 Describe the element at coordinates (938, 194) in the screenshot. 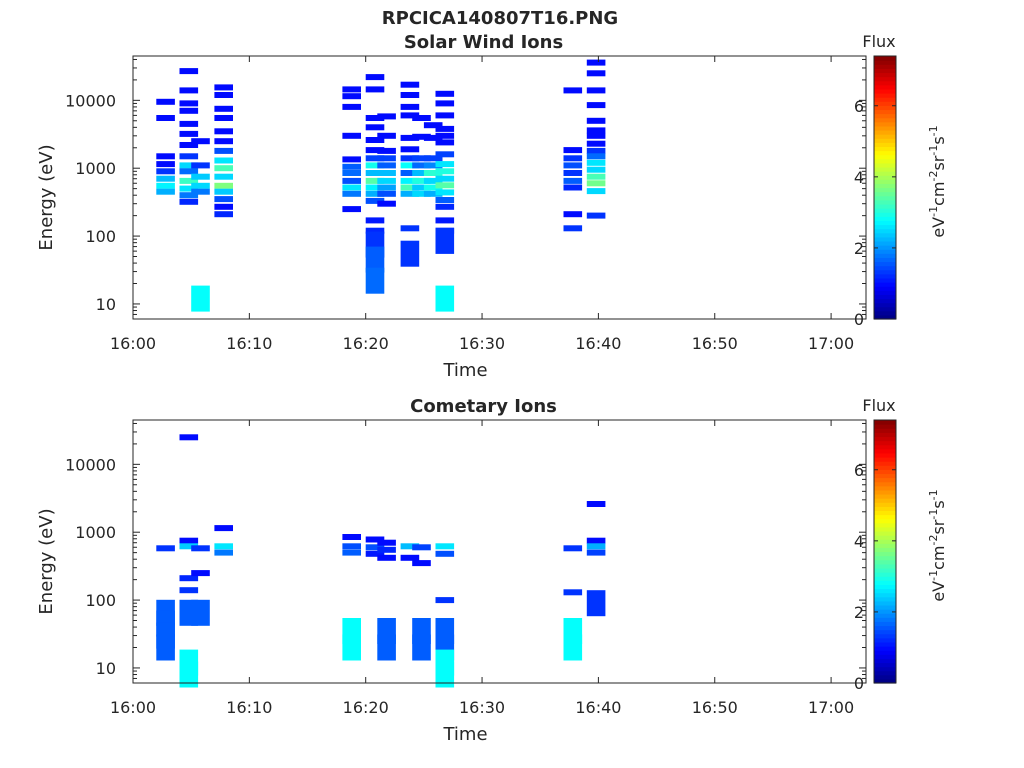

I see `unit-base: cm` at that location.